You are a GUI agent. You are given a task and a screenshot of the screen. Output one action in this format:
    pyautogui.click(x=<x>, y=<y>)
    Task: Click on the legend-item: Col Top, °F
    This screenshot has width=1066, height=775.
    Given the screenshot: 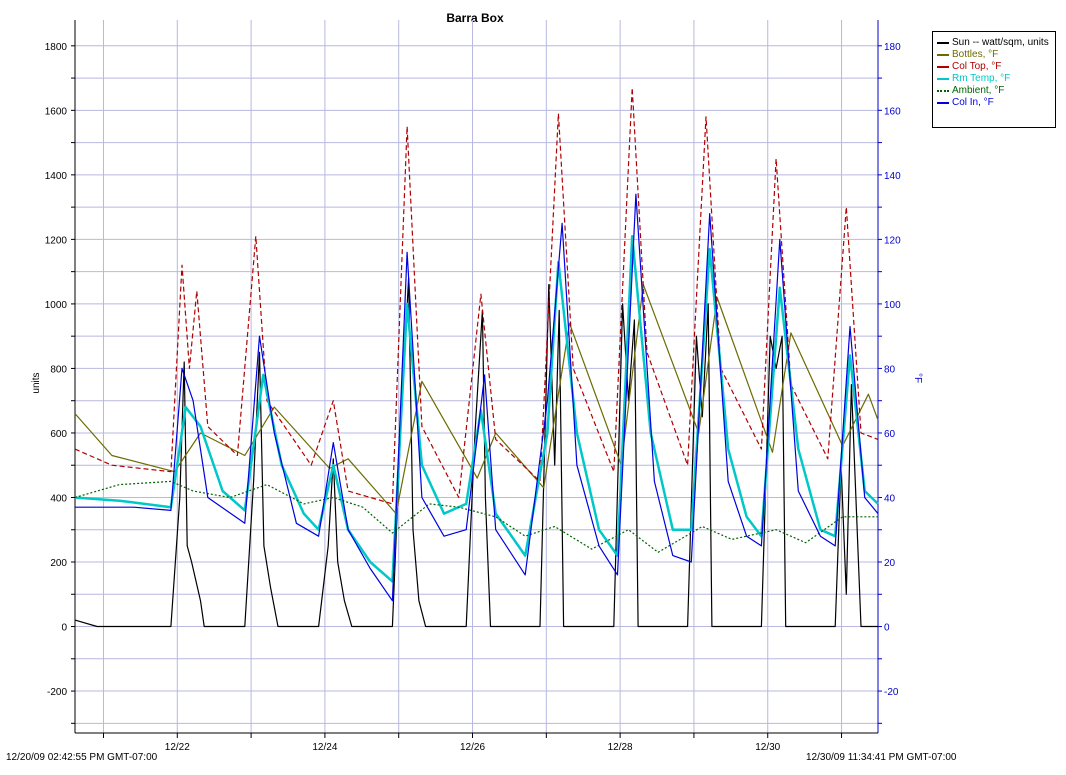 What is the action you would take?
    pyautogui.click(x=969, y=67)
    